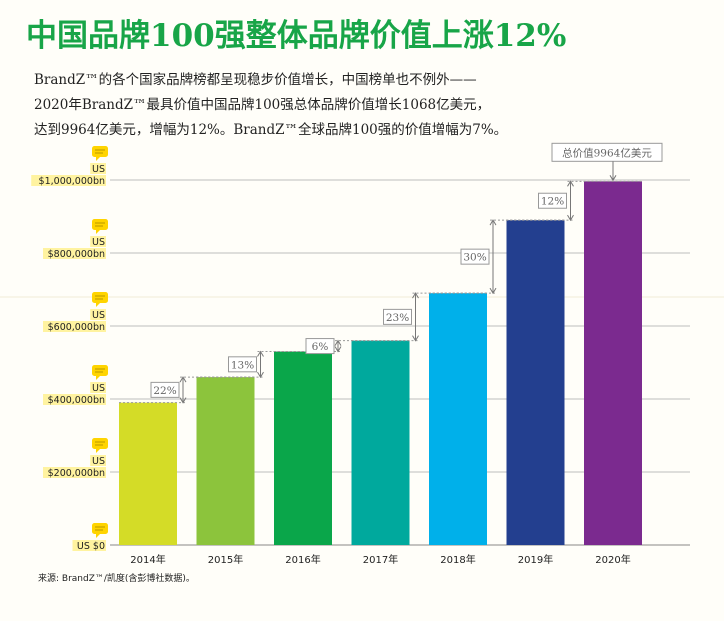 This screenshot has width=724, height=621. I want to click on y-tick-label: $200,000bn, so click(76, 473).